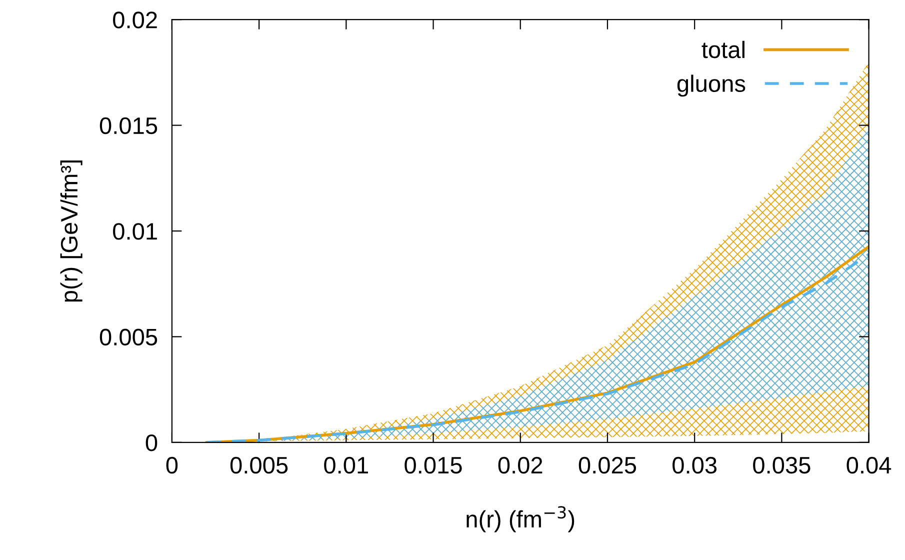 The image size is (905, 560). What do you see at coordinates (129, 337) in the screenshot?
I see `y-tick-label: 0.005` at bounding box center [129, 337].